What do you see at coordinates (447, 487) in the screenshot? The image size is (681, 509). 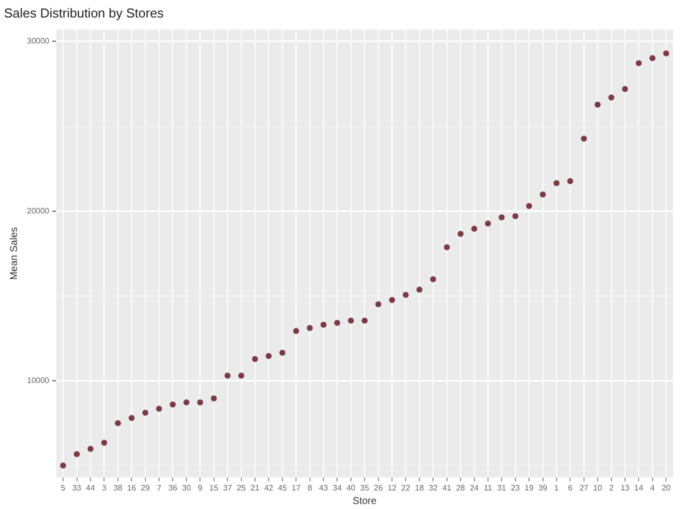 I see `x-tick-label: 41` at bounding box center [447, 487].